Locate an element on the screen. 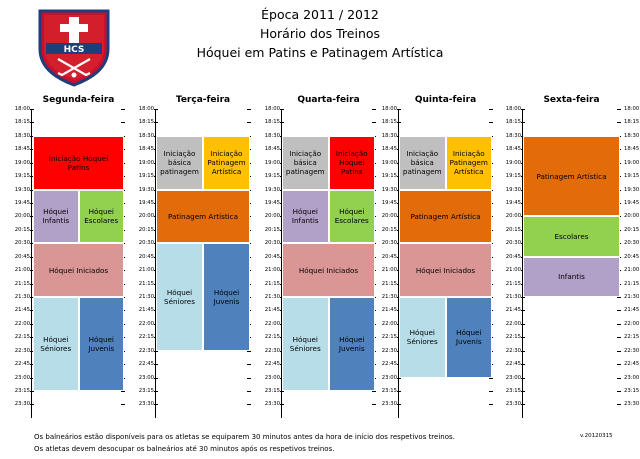  training-block: Iniciação básica patinagem is located at coordinates (305, 162).